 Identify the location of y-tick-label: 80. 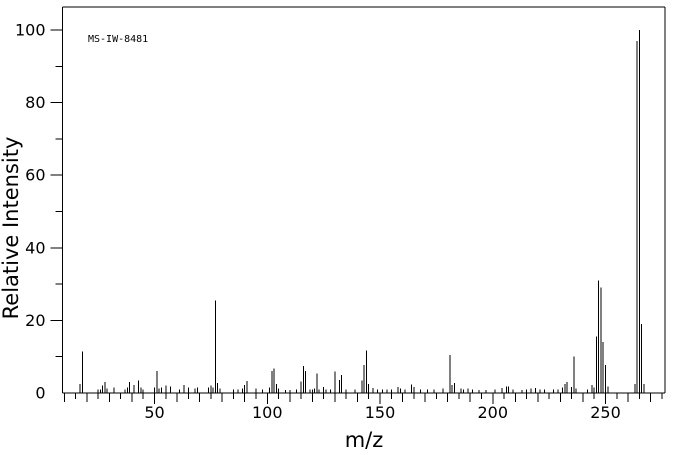
(35, 102).